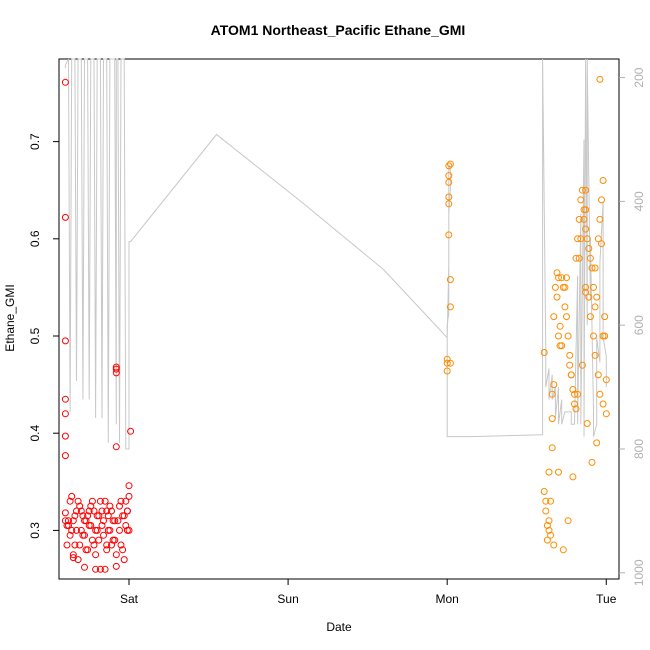  What do you see at coordinates (338, 30) in the screenshot?
I see `chart-title: ATOM1 Northeast_Pacific Ethane_GMI` at bounding box center [338, 30].